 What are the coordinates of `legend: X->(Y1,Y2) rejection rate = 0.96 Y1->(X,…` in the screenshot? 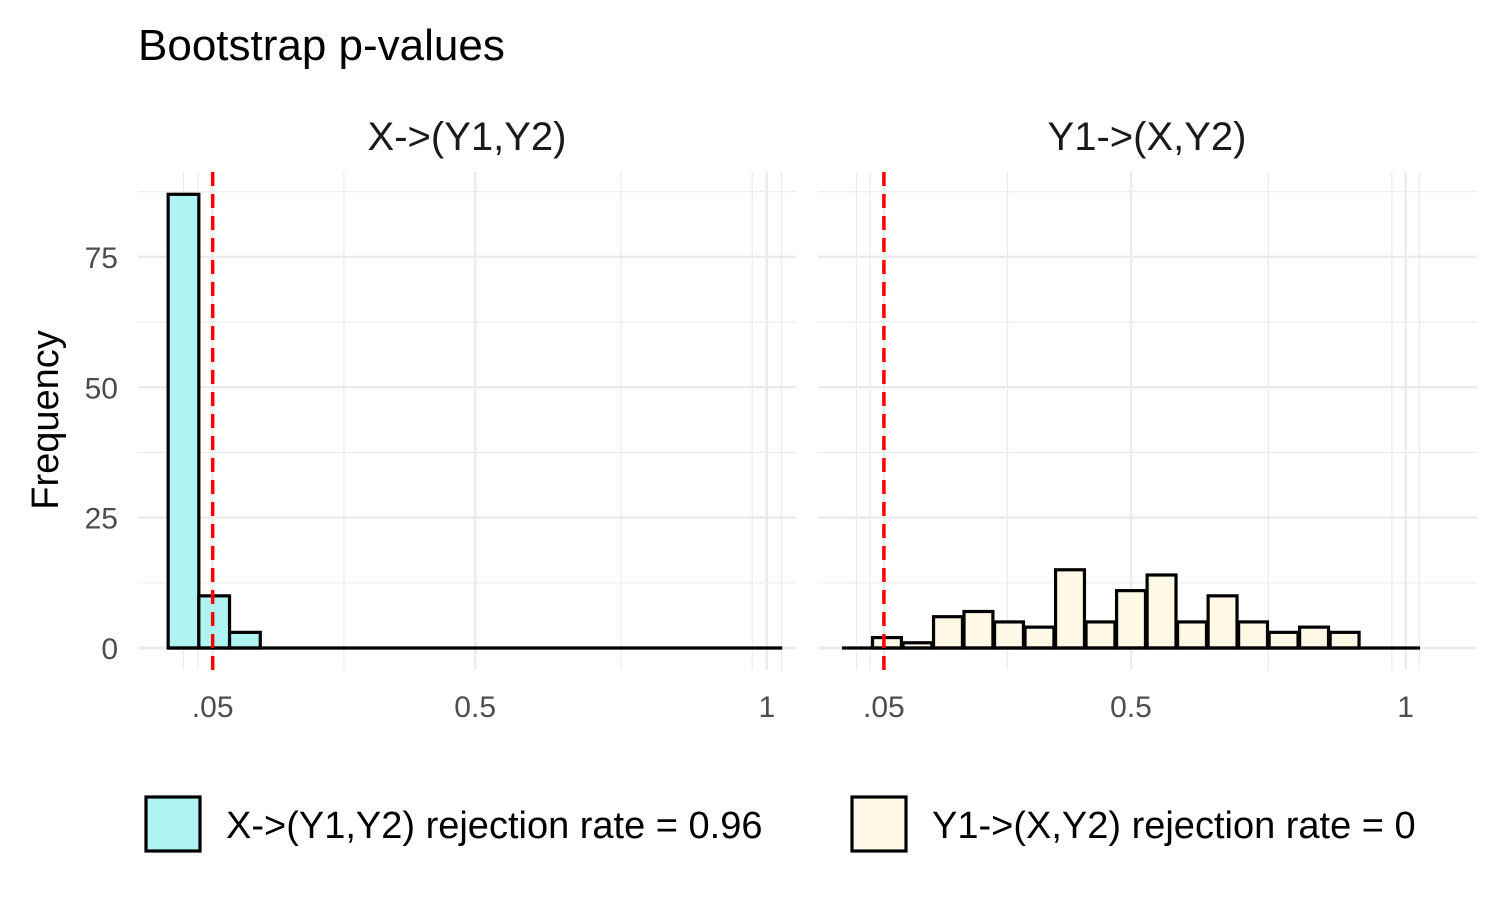 It's located at (780, 824).